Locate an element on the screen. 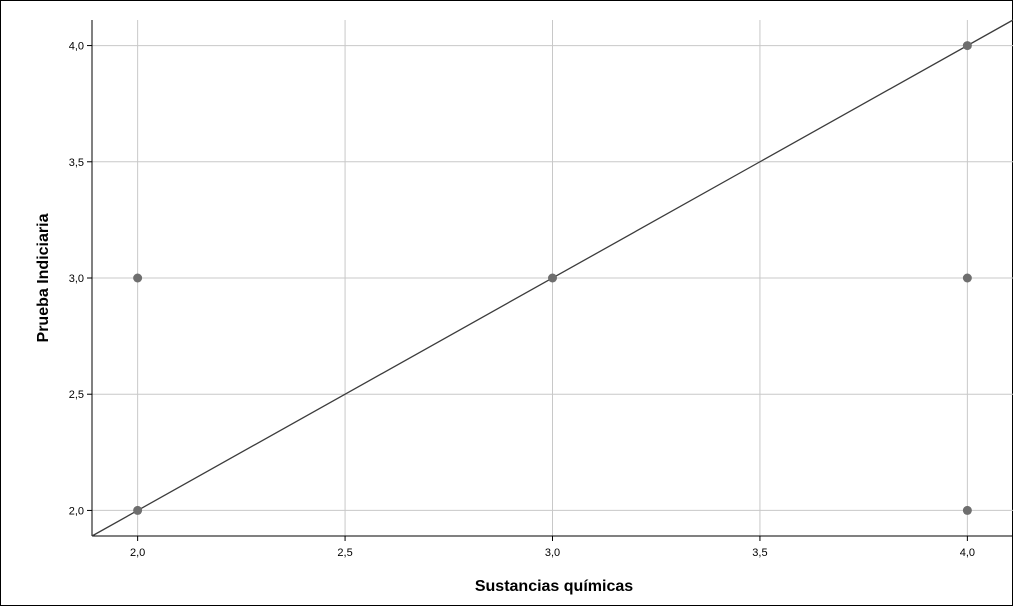  y-tick-label-4: 4,0 is located at coordinates (76, 47).